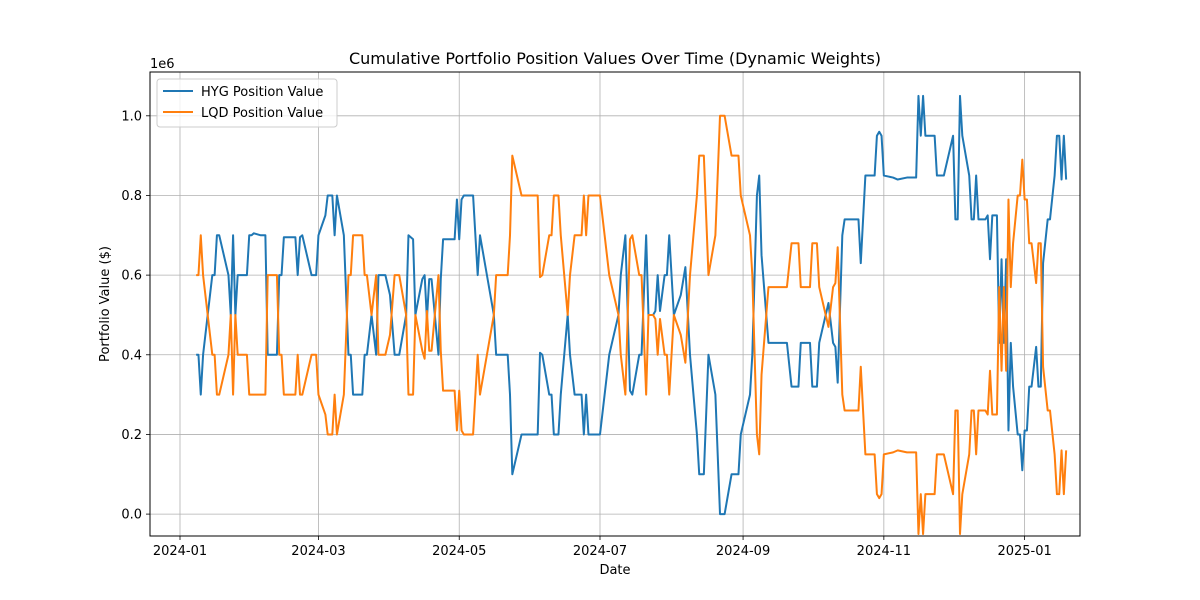  What do you see at coordinates (180, 551) in the screenshot?
I see `x-tick-label: 2024-01` at bounding box center [180, 551].